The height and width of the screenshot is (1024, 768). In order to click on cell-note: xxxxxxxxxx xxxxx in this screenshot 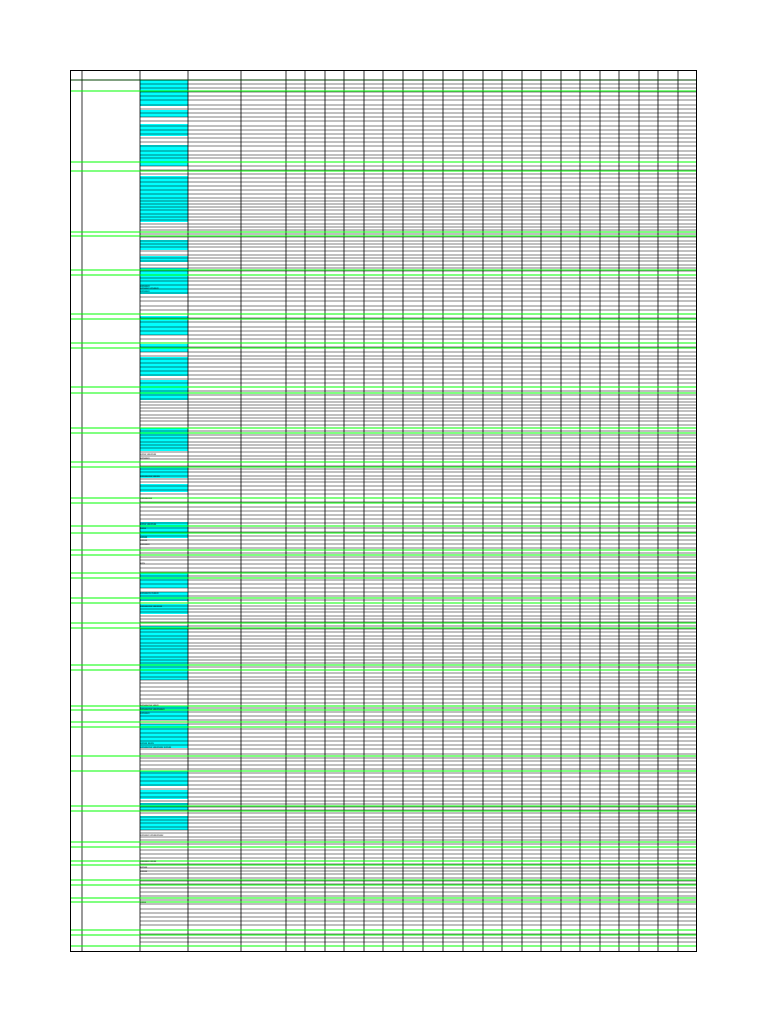, I will do `click(149, 705)`.